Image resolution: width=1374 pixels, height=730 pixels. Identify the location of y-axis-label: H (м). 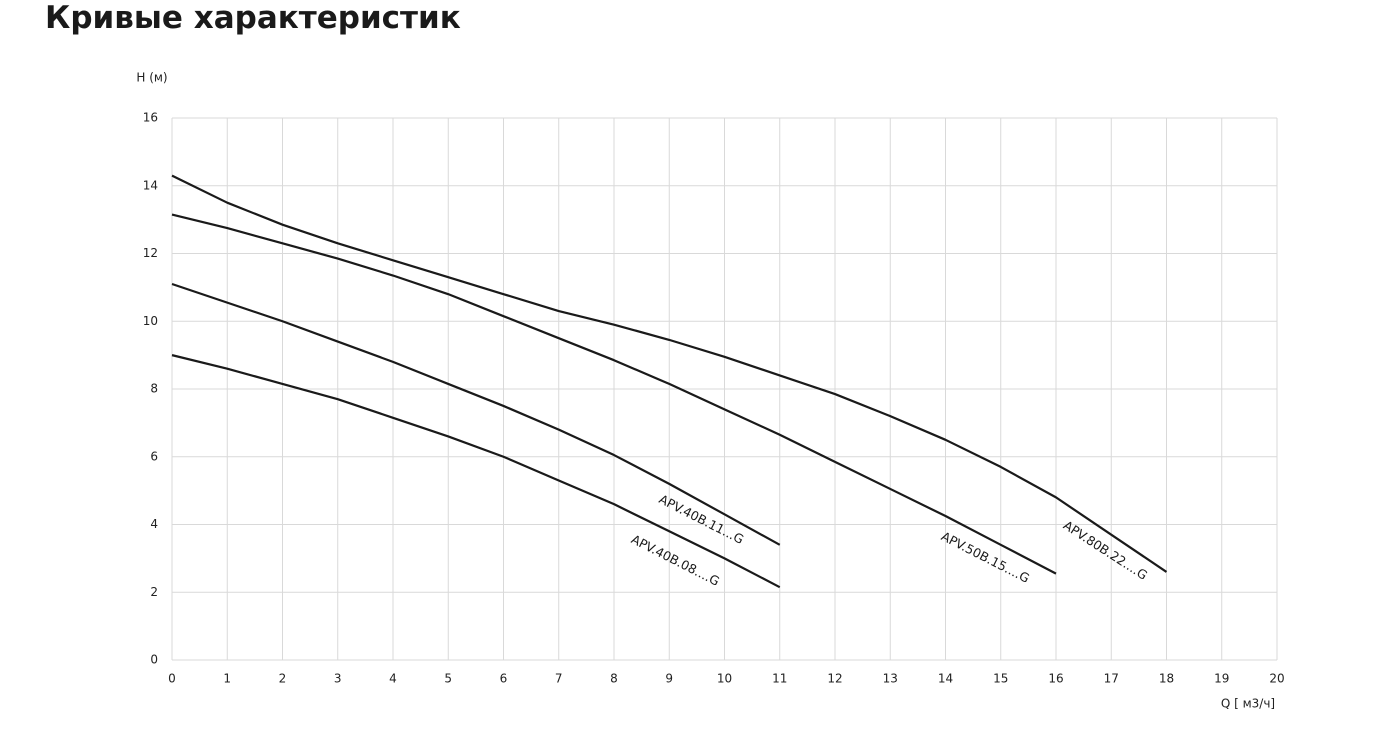
(151, 78).